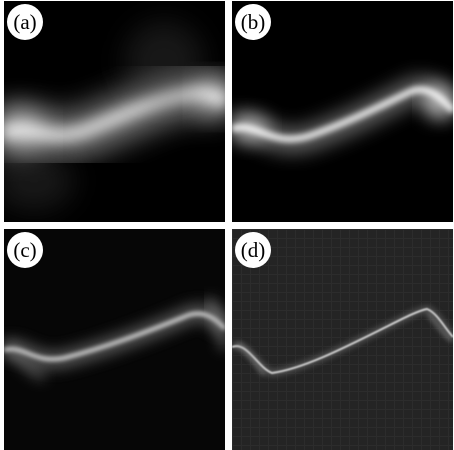 The width and height of the screenshot is (454, 450). I want to click on panel-label-b: (b), so click(253, 22).